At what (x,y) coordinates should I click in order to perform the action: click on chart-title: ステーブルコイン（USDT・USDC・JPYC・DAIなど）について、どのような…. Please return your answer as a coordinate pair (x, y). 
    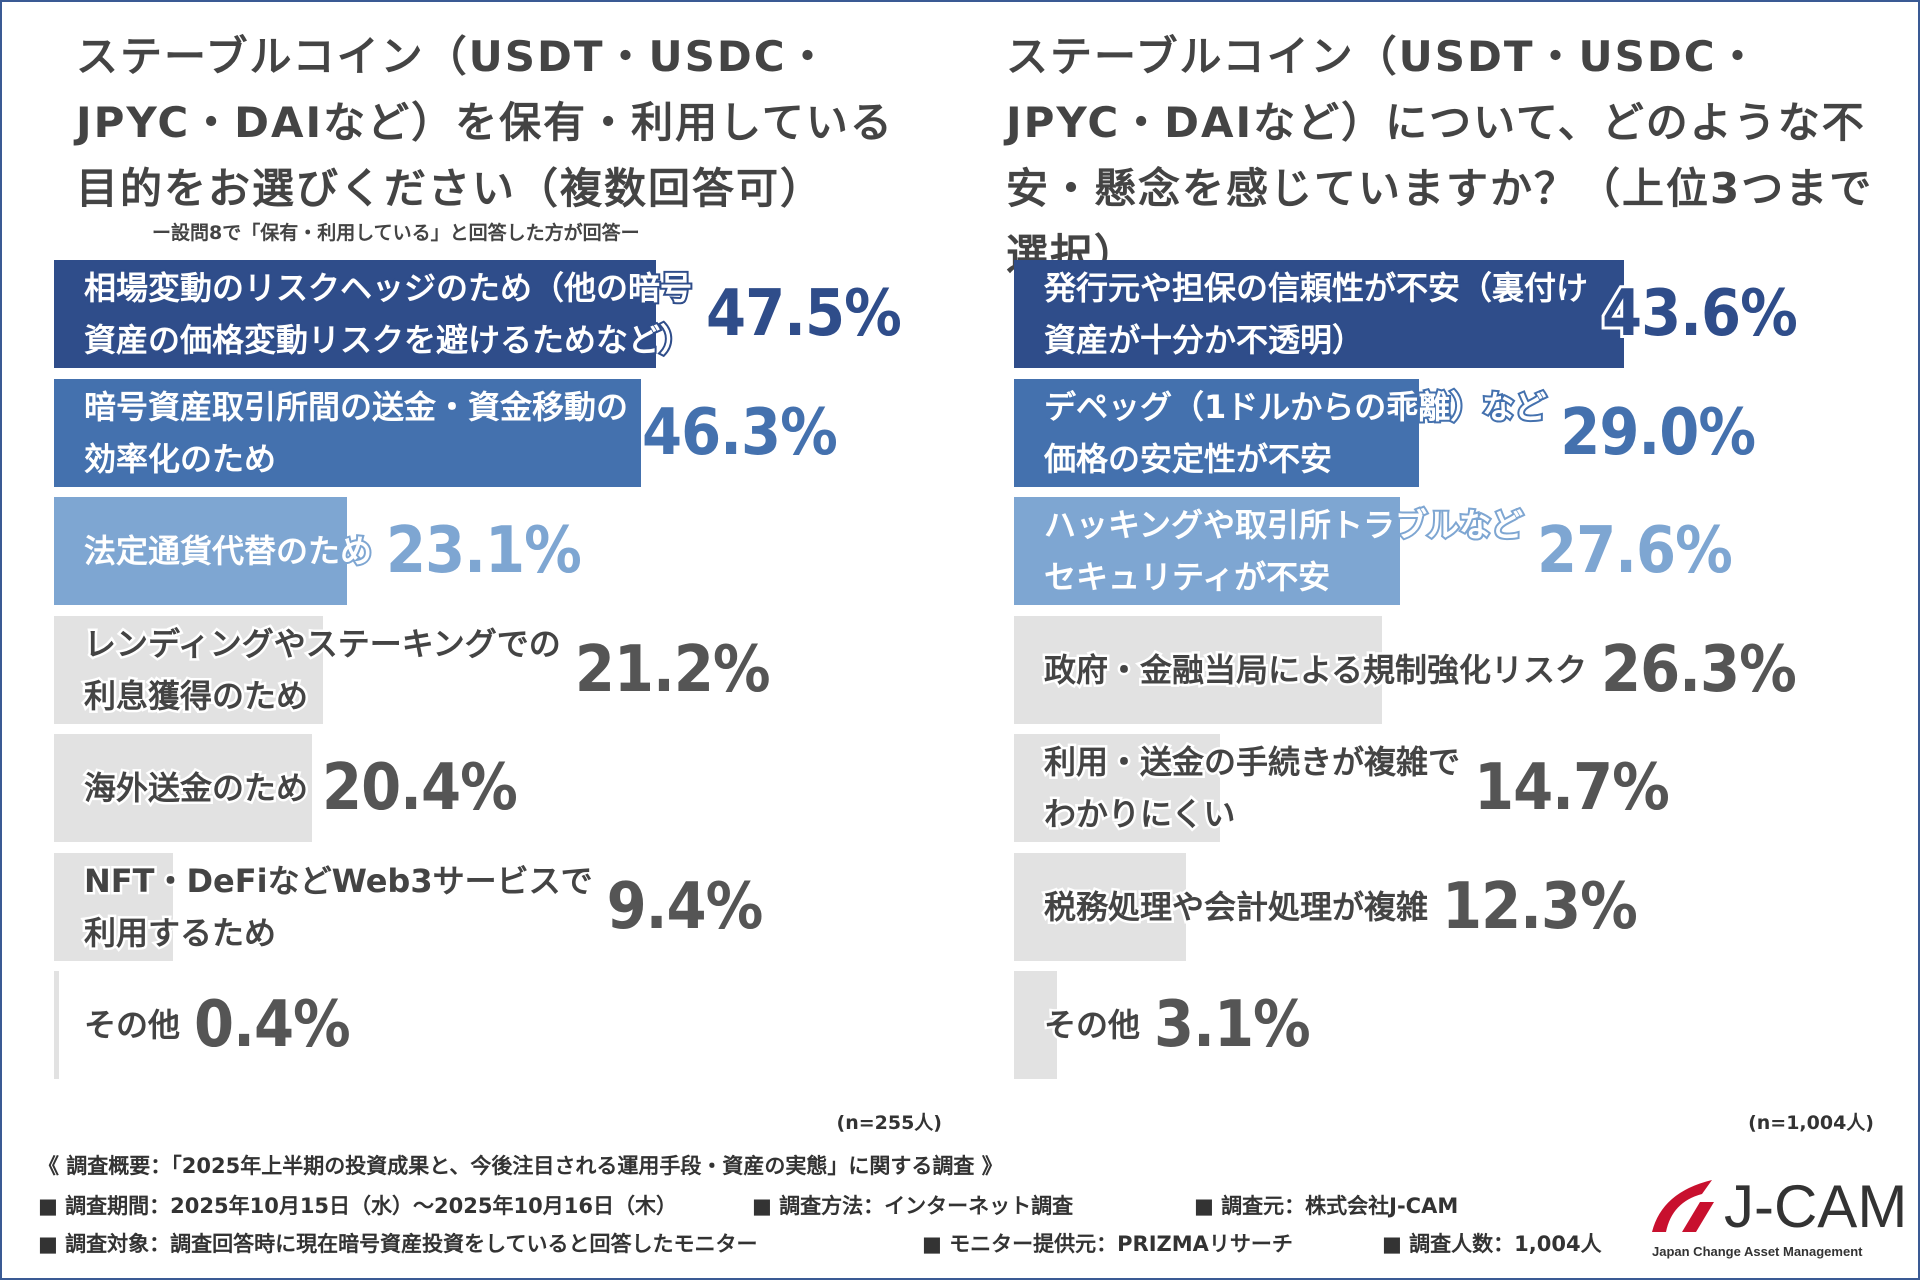
    Looking at the image, I should click on (1440, 155).